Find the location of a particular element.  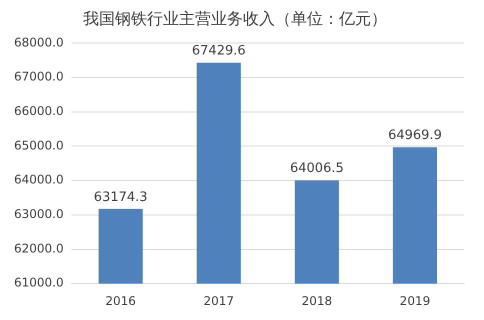

data-label: 64969.9 is located at coordinates (415, 136).